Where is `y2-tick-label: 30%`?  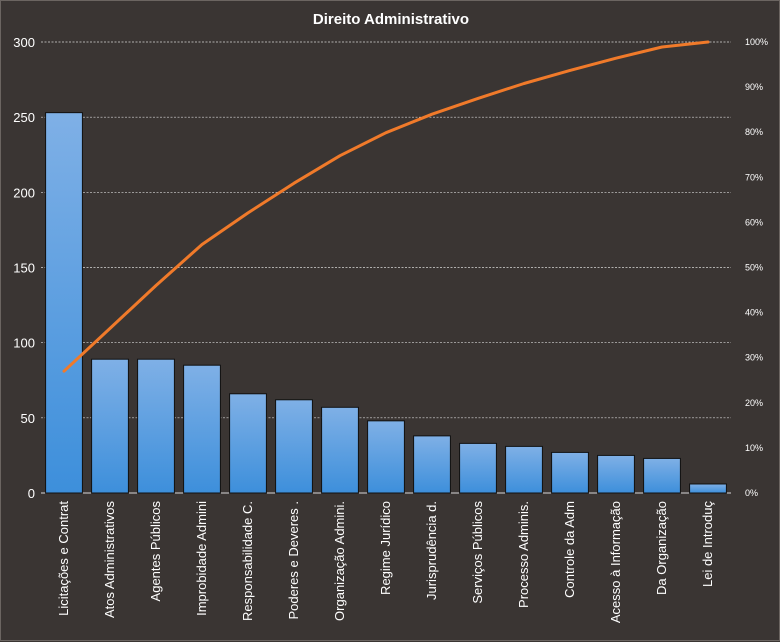
y2-tick-label: 30% is located at coordinates (754, 358).